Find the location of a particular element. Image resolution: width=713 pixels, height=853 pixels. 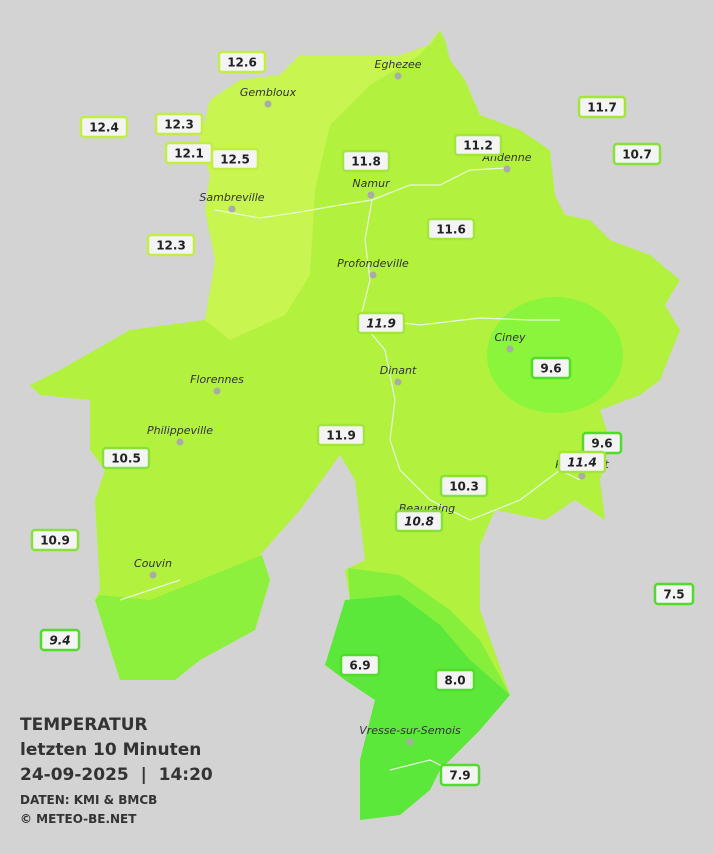

city-label: Gembloux is located at coordinates (268, 92).